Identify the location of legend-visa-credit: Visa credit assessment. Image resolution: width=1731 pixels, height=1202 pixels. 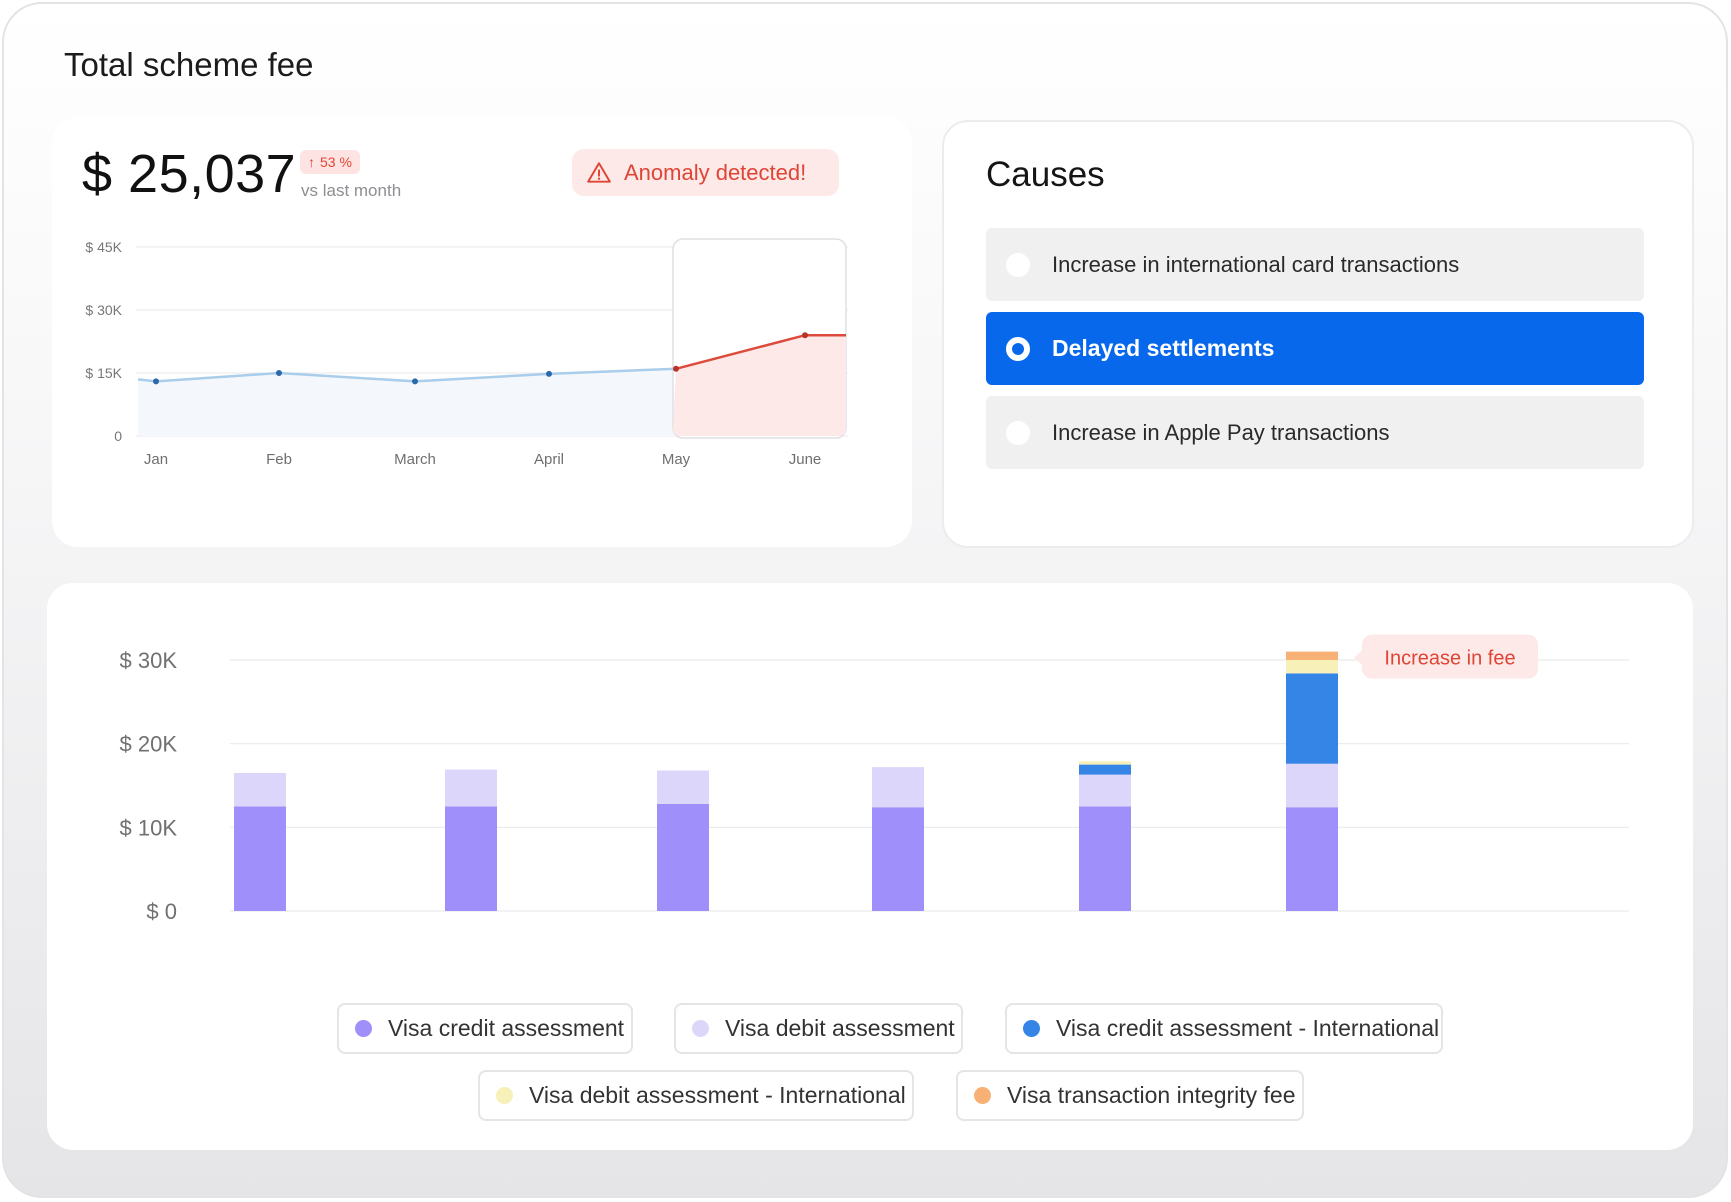
(485, 1028).